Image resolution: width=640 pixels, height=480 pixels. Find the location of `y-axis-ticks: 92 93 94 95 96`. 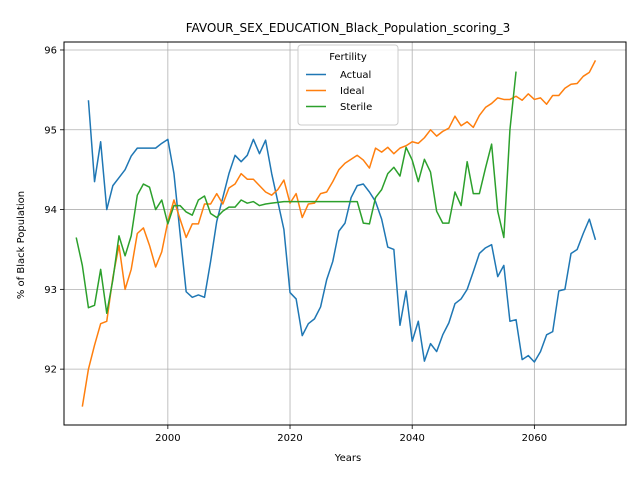

y-axis-ticks: 92 93 94 95 96 is located at coordinates (54, 210).